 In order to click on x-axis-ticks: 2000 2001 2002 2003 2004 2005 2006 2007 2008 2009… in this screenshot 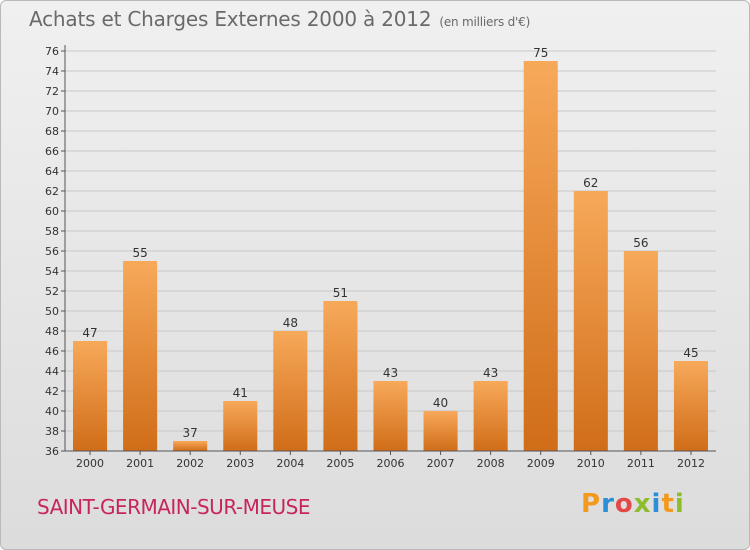, I will do `click(390, 460)`.